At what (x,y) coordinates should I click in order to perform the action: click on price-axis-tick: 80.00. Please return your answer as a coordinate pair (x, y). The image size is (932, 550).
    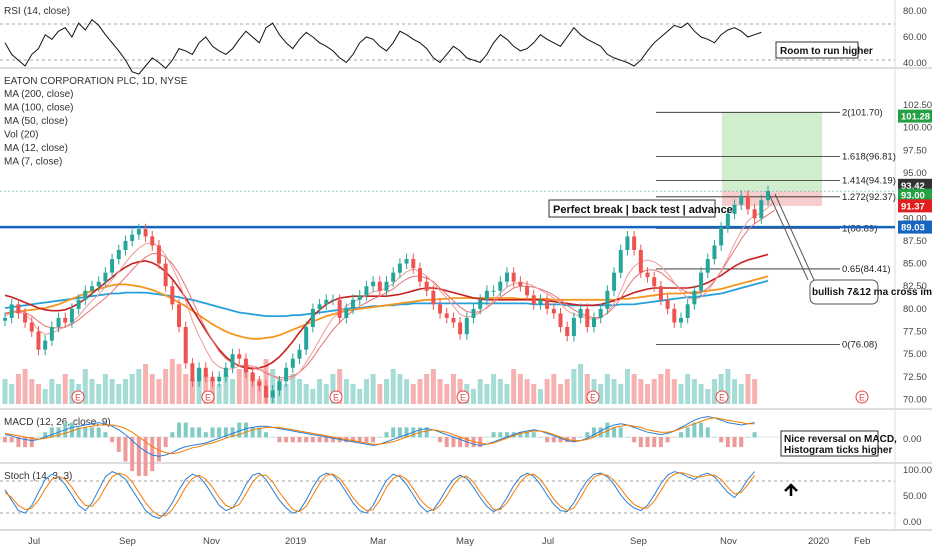
    Looking at the image, I should click on (915, 309).